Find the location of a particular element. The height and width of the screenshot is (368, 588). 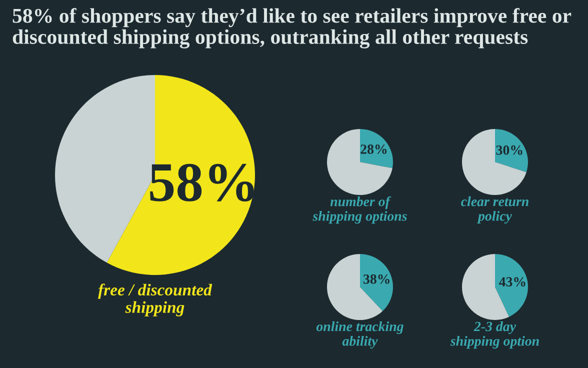

text: number of shipping options is located at coordinates (359, 210).